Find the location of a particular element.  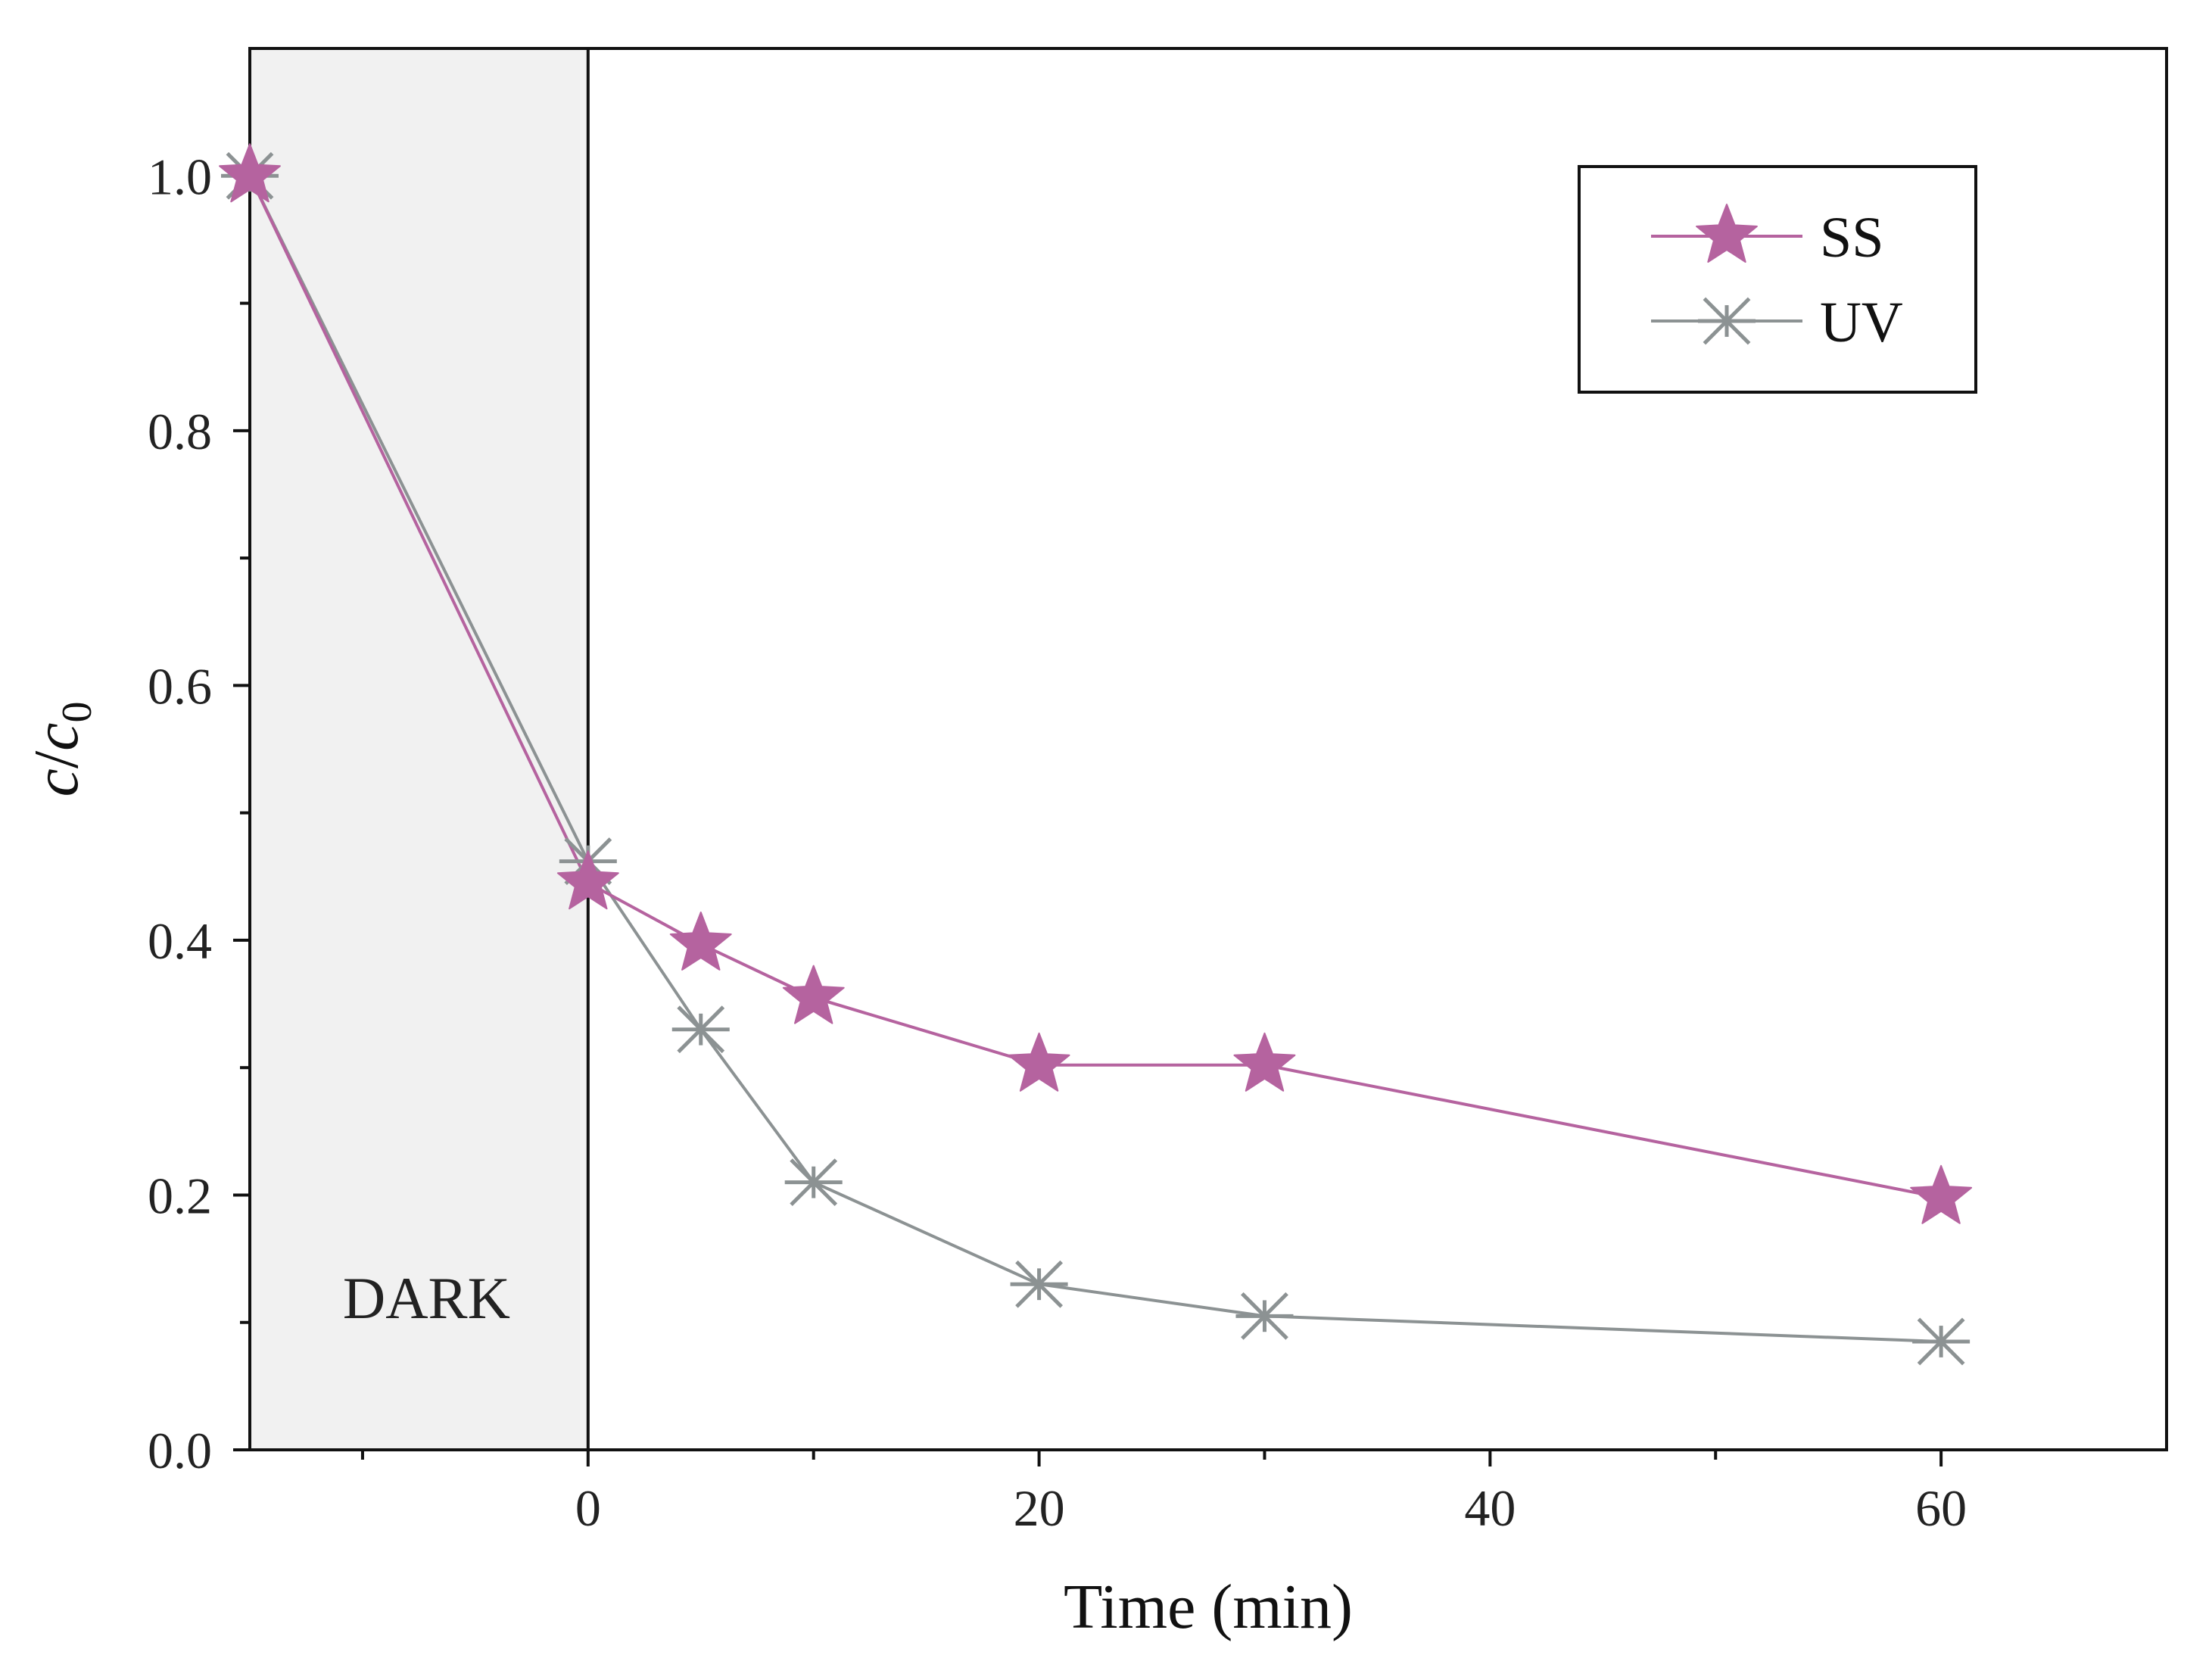

x-tick-label: 40 is located at coordinates (1490, 1508).